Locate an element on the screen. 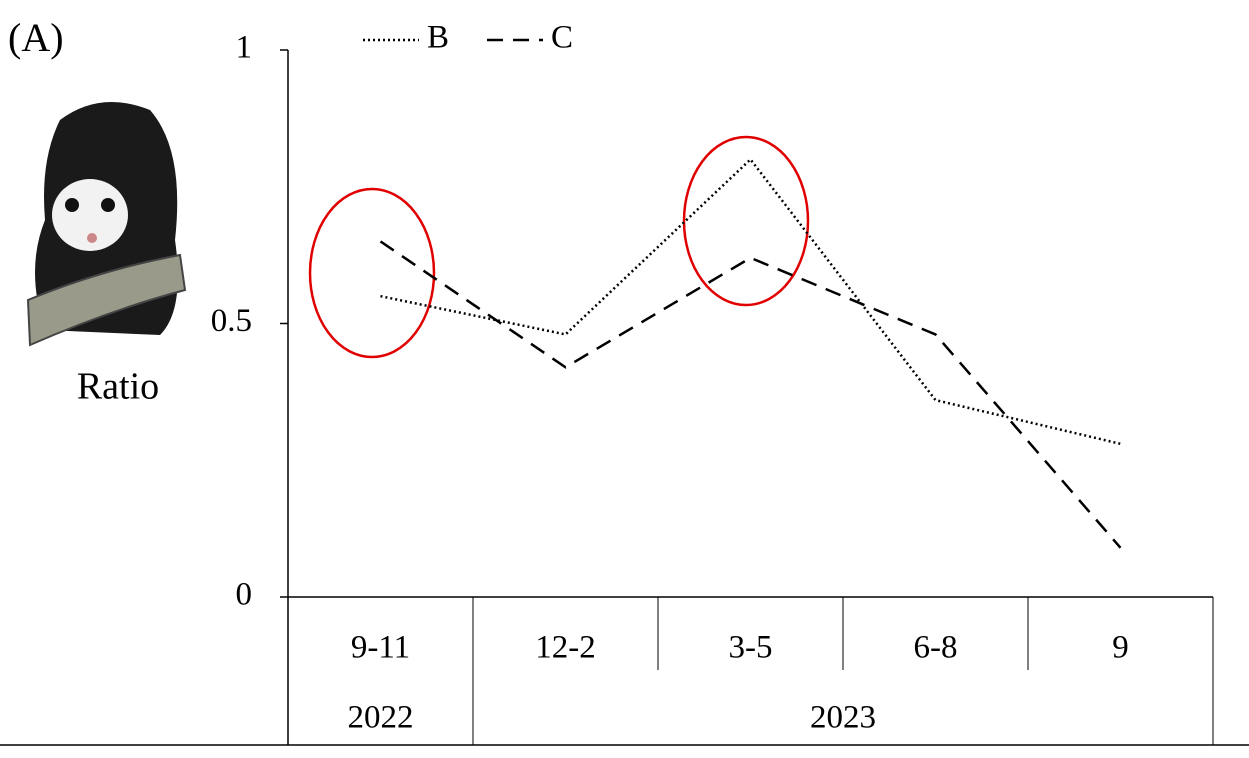 This screenshot has height=758, width=1249. x-tick-label: 12-2 is located at coordinates (565, 648).